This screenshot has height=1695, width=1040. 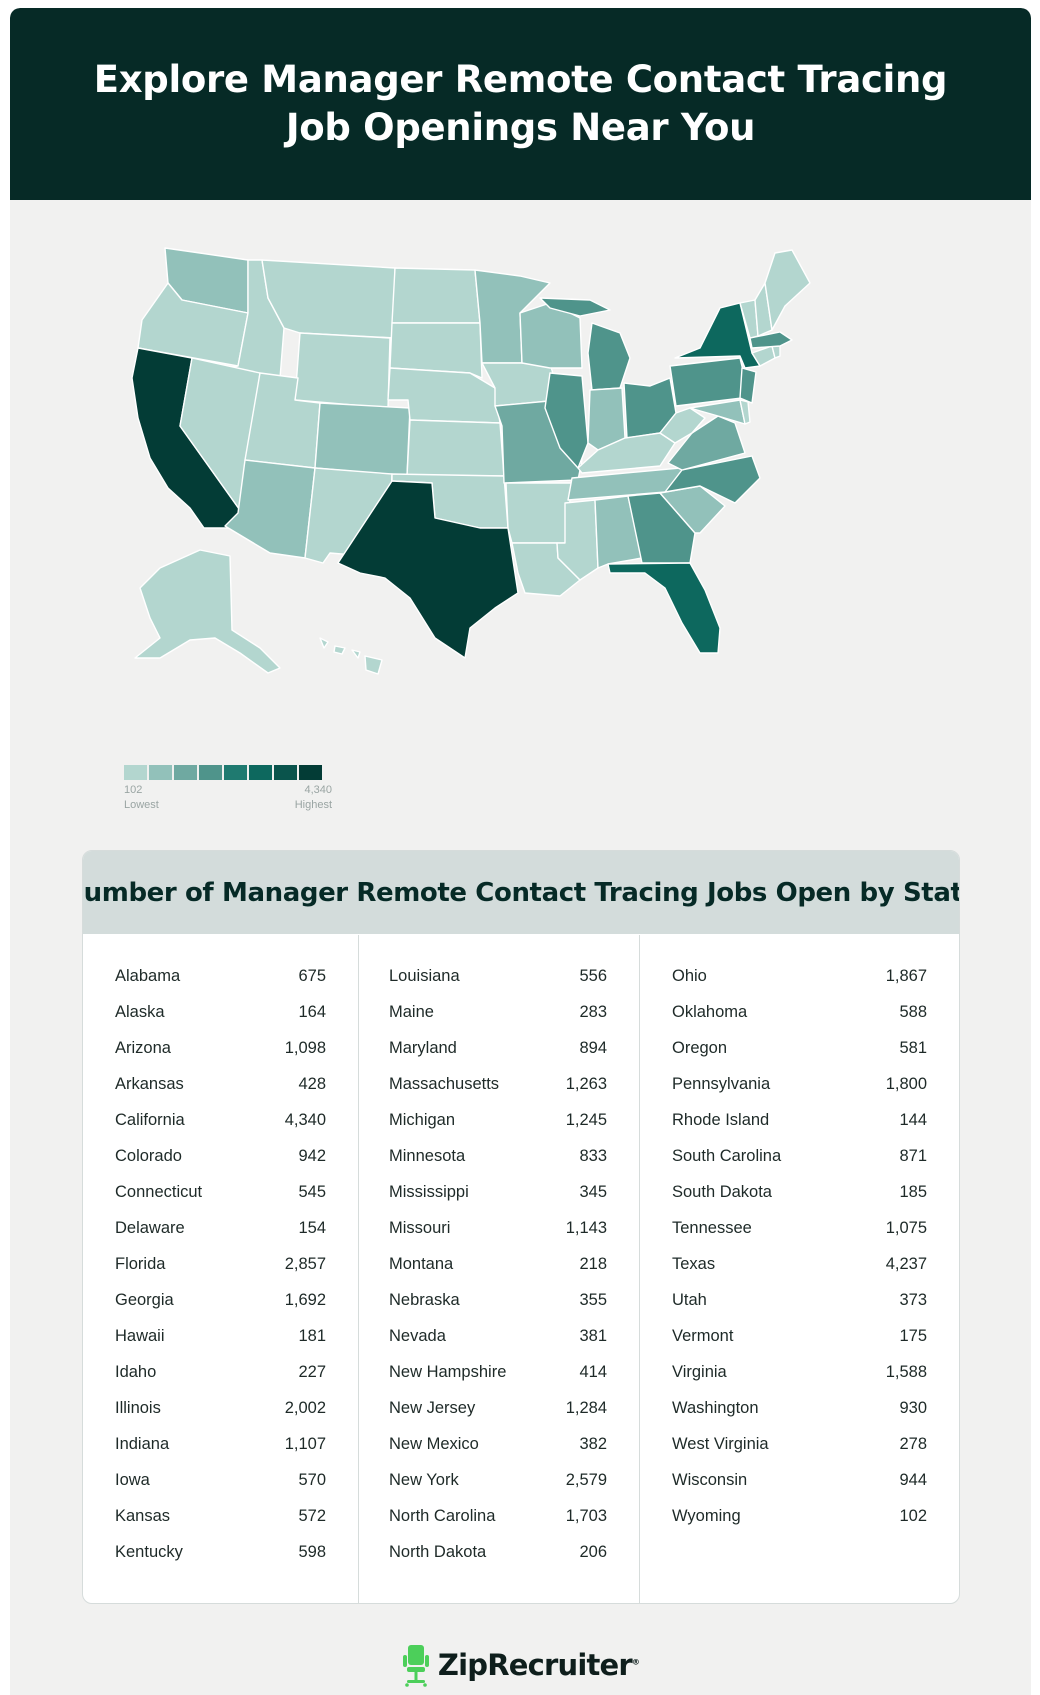 I want to click on state-arkansas, so click(x=539, y=513).